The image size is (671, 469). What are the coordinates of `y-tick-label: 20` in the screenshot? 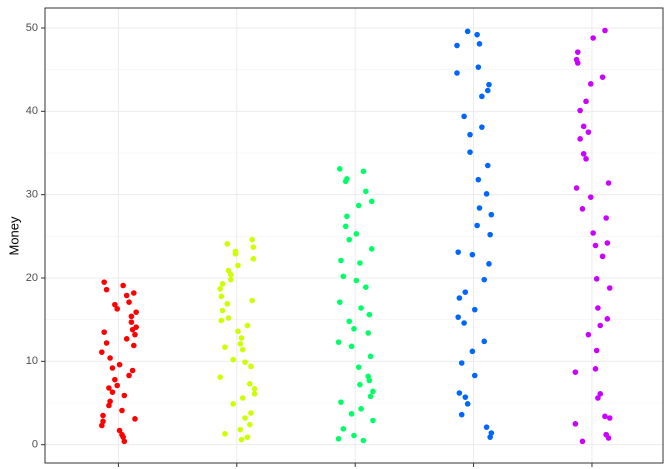 It's located at (32, 278).